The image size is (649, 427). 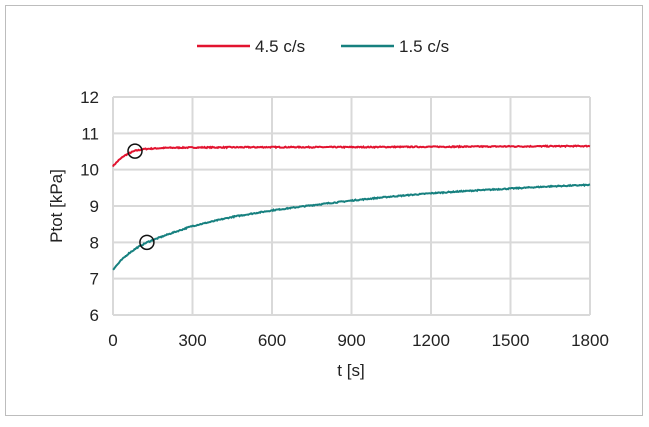 What do you see at coordinates (94, 206) in the screenshot?
I see `y-tick-label: 9` at bounding box center [94, 206].